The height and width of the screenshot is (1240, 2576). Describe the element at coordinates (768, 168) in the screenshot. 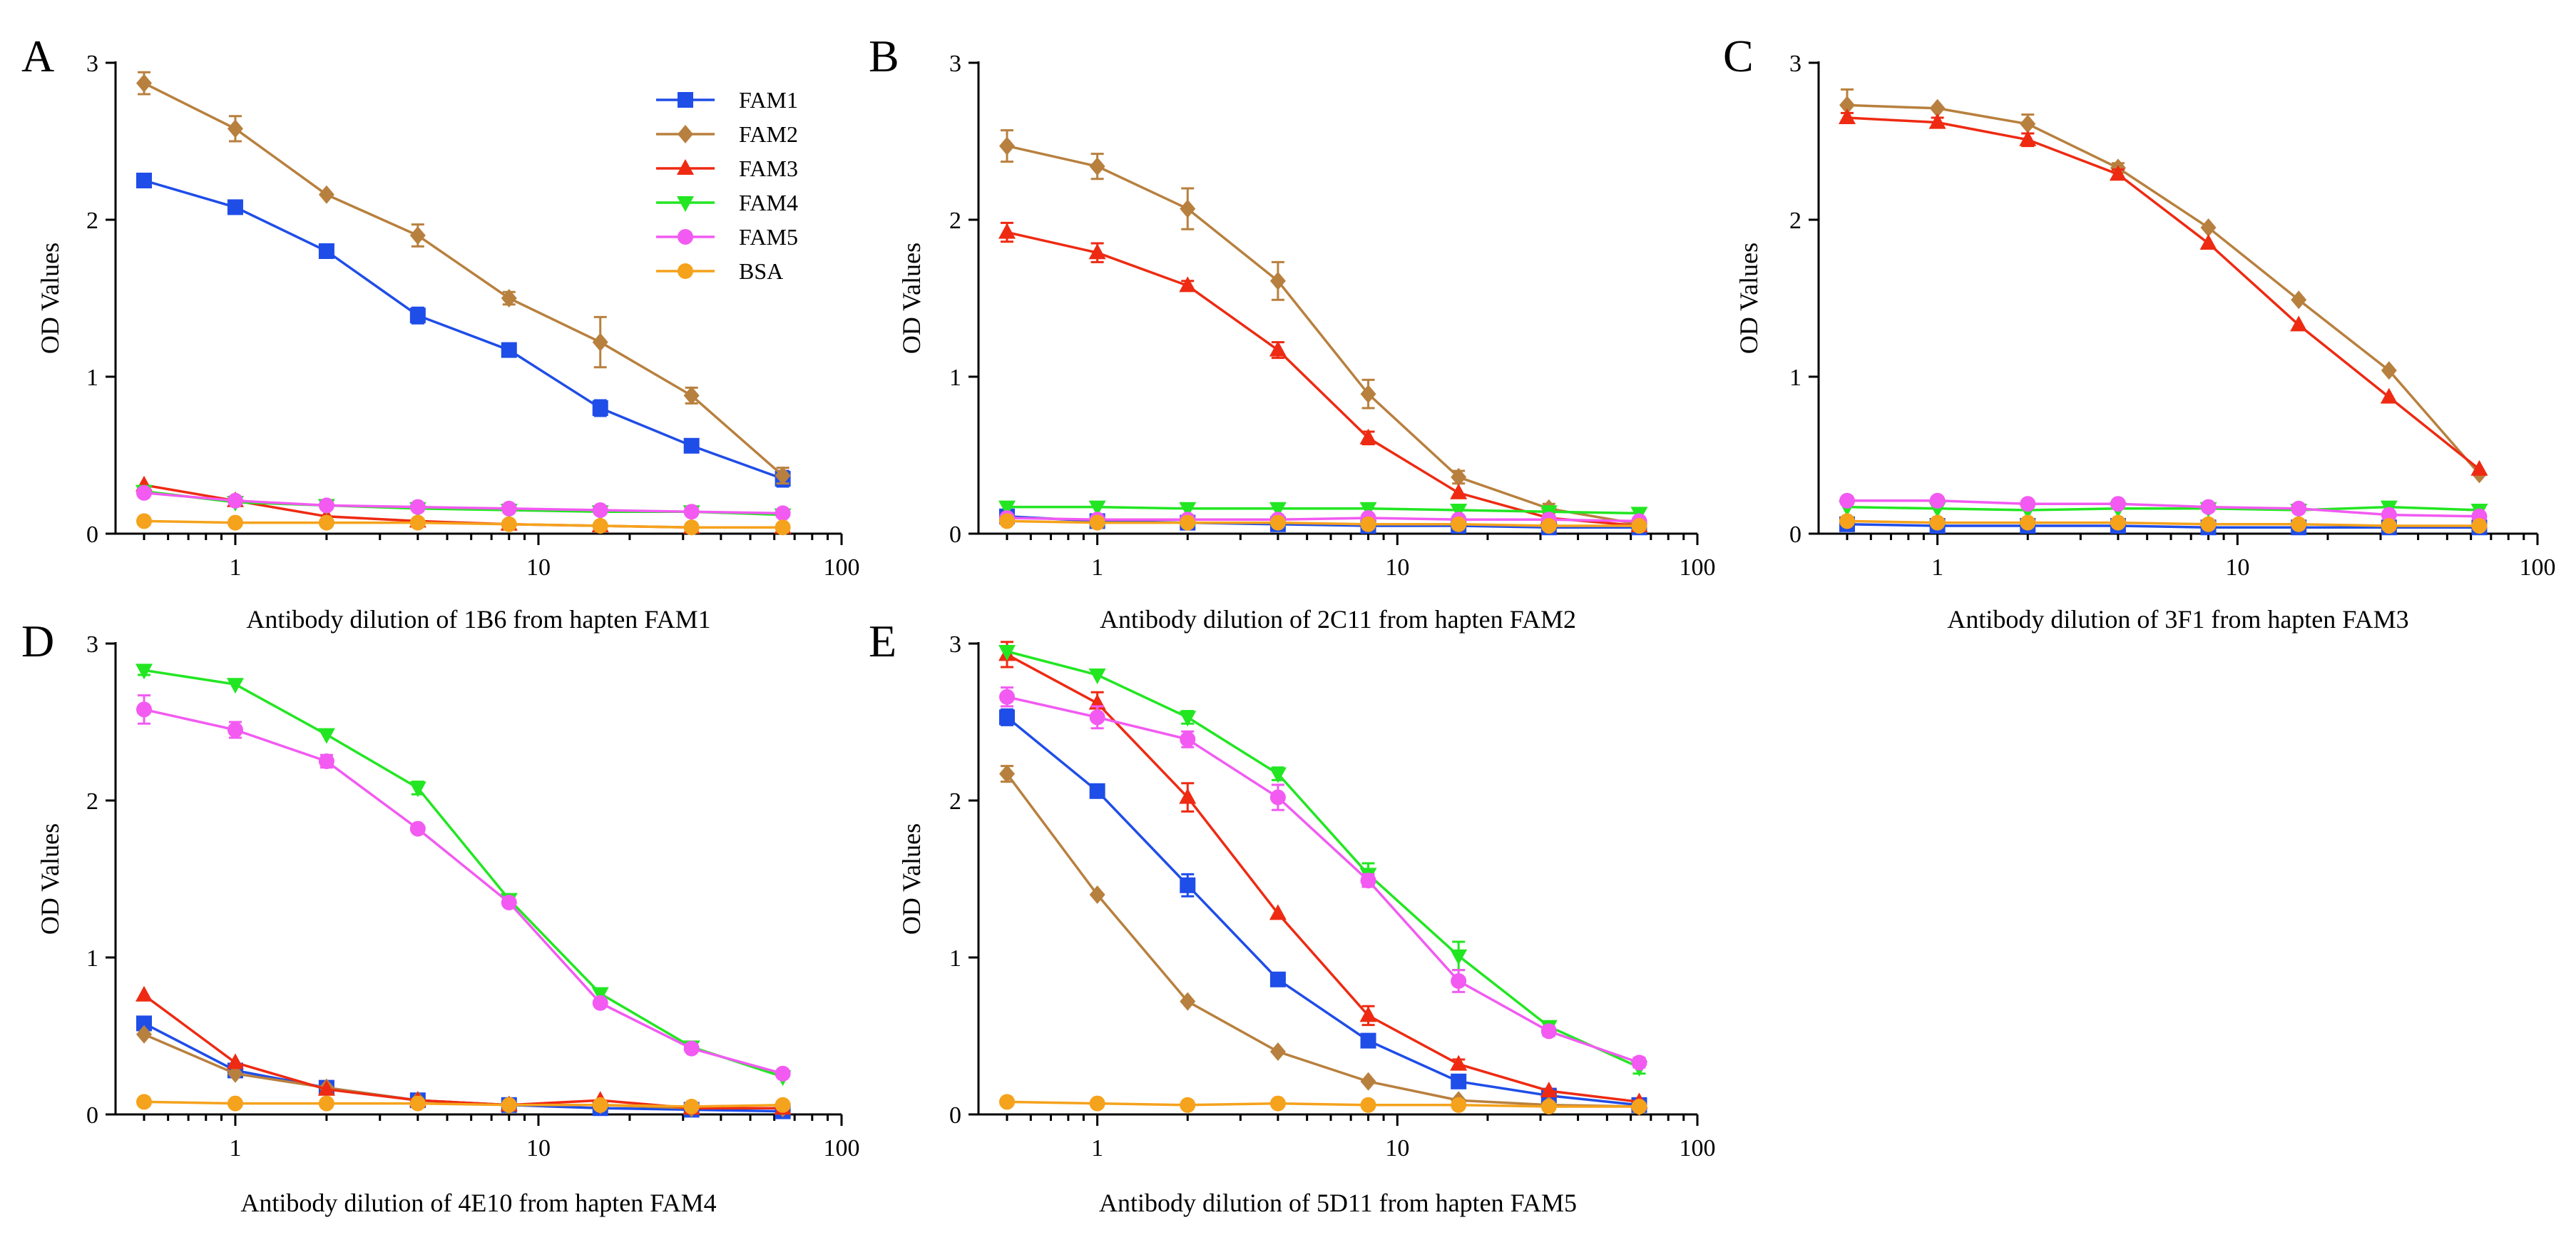

I see `legend-label: FAM3` at that location.